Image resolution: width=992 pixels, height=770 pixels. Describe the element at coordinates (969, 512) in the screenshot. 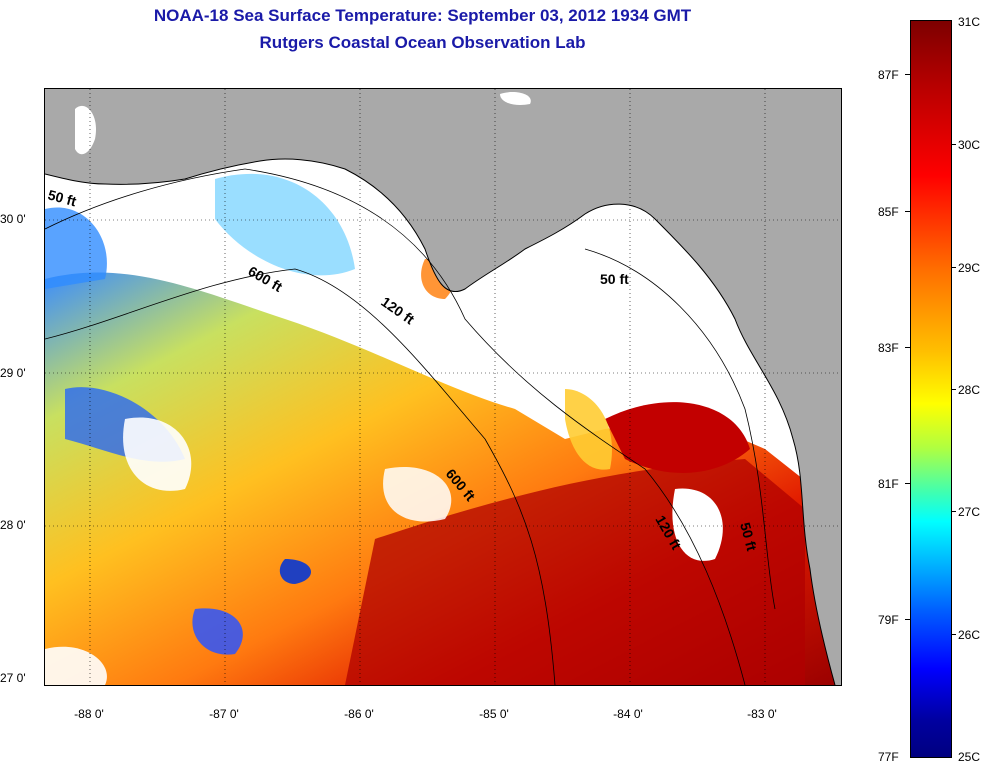

I see `celsius-label: 27C` at that location.